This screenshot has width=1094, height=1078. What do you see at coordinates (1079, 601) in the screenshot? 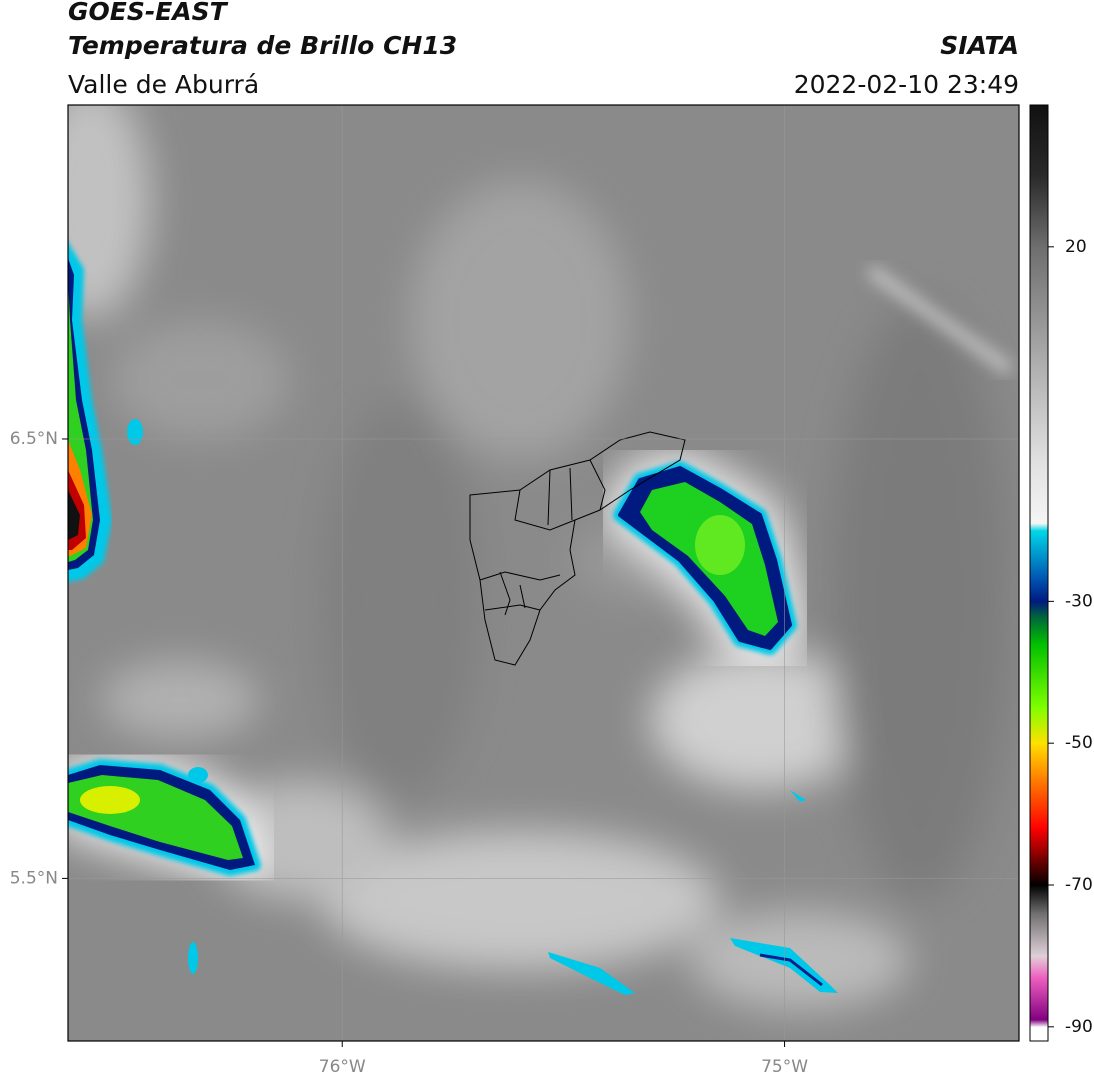
I see `colorbar-tick-label: -30` at bounding box center [1079, 601].